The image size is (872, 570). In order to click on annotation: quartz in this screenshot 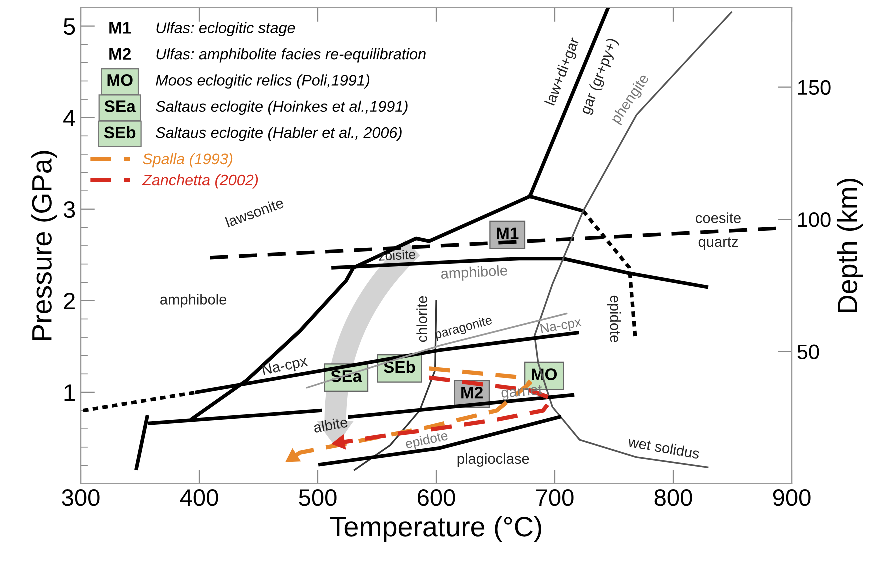, I will do `click(718, 244)`.